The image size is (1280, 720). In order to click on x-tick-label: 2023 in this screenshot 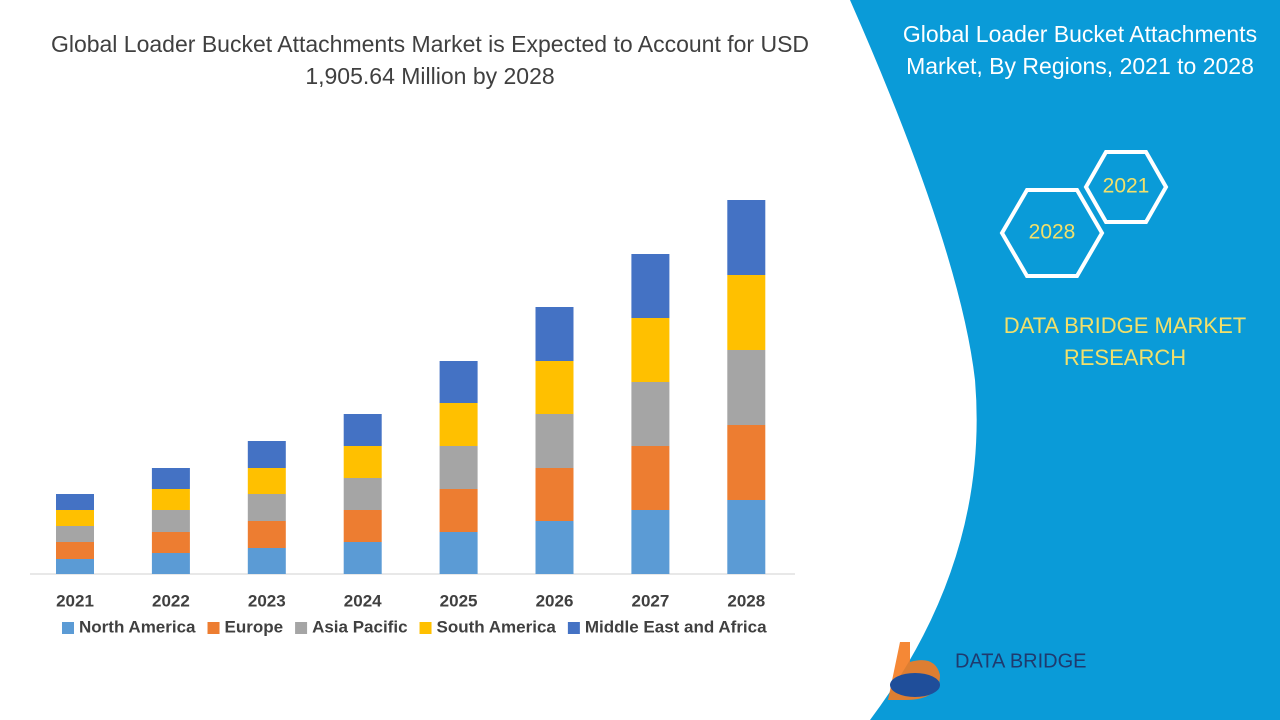, I will do `click(267, 600)`.